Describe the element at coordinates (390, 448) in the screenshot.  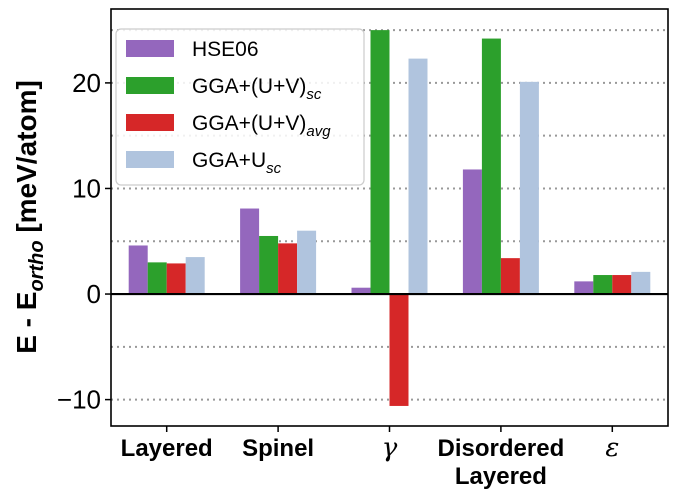
I see `x-category-label: γ` at that location.